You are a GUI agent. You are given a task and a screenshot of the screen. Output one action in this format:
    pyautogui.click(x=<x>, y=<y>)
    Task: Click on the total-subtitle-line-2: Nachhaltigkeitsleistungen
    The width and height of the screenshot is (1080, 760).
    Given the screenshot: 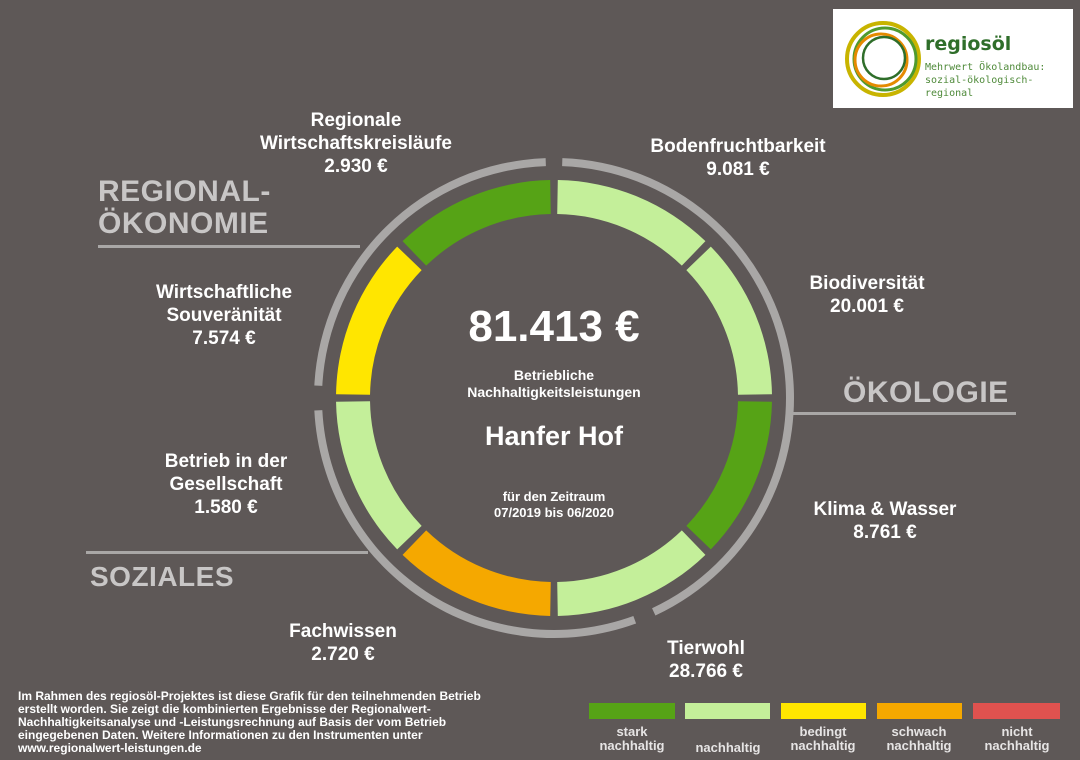 What is the action you would take?
    pyautogui.click(x=554, y=392)
    